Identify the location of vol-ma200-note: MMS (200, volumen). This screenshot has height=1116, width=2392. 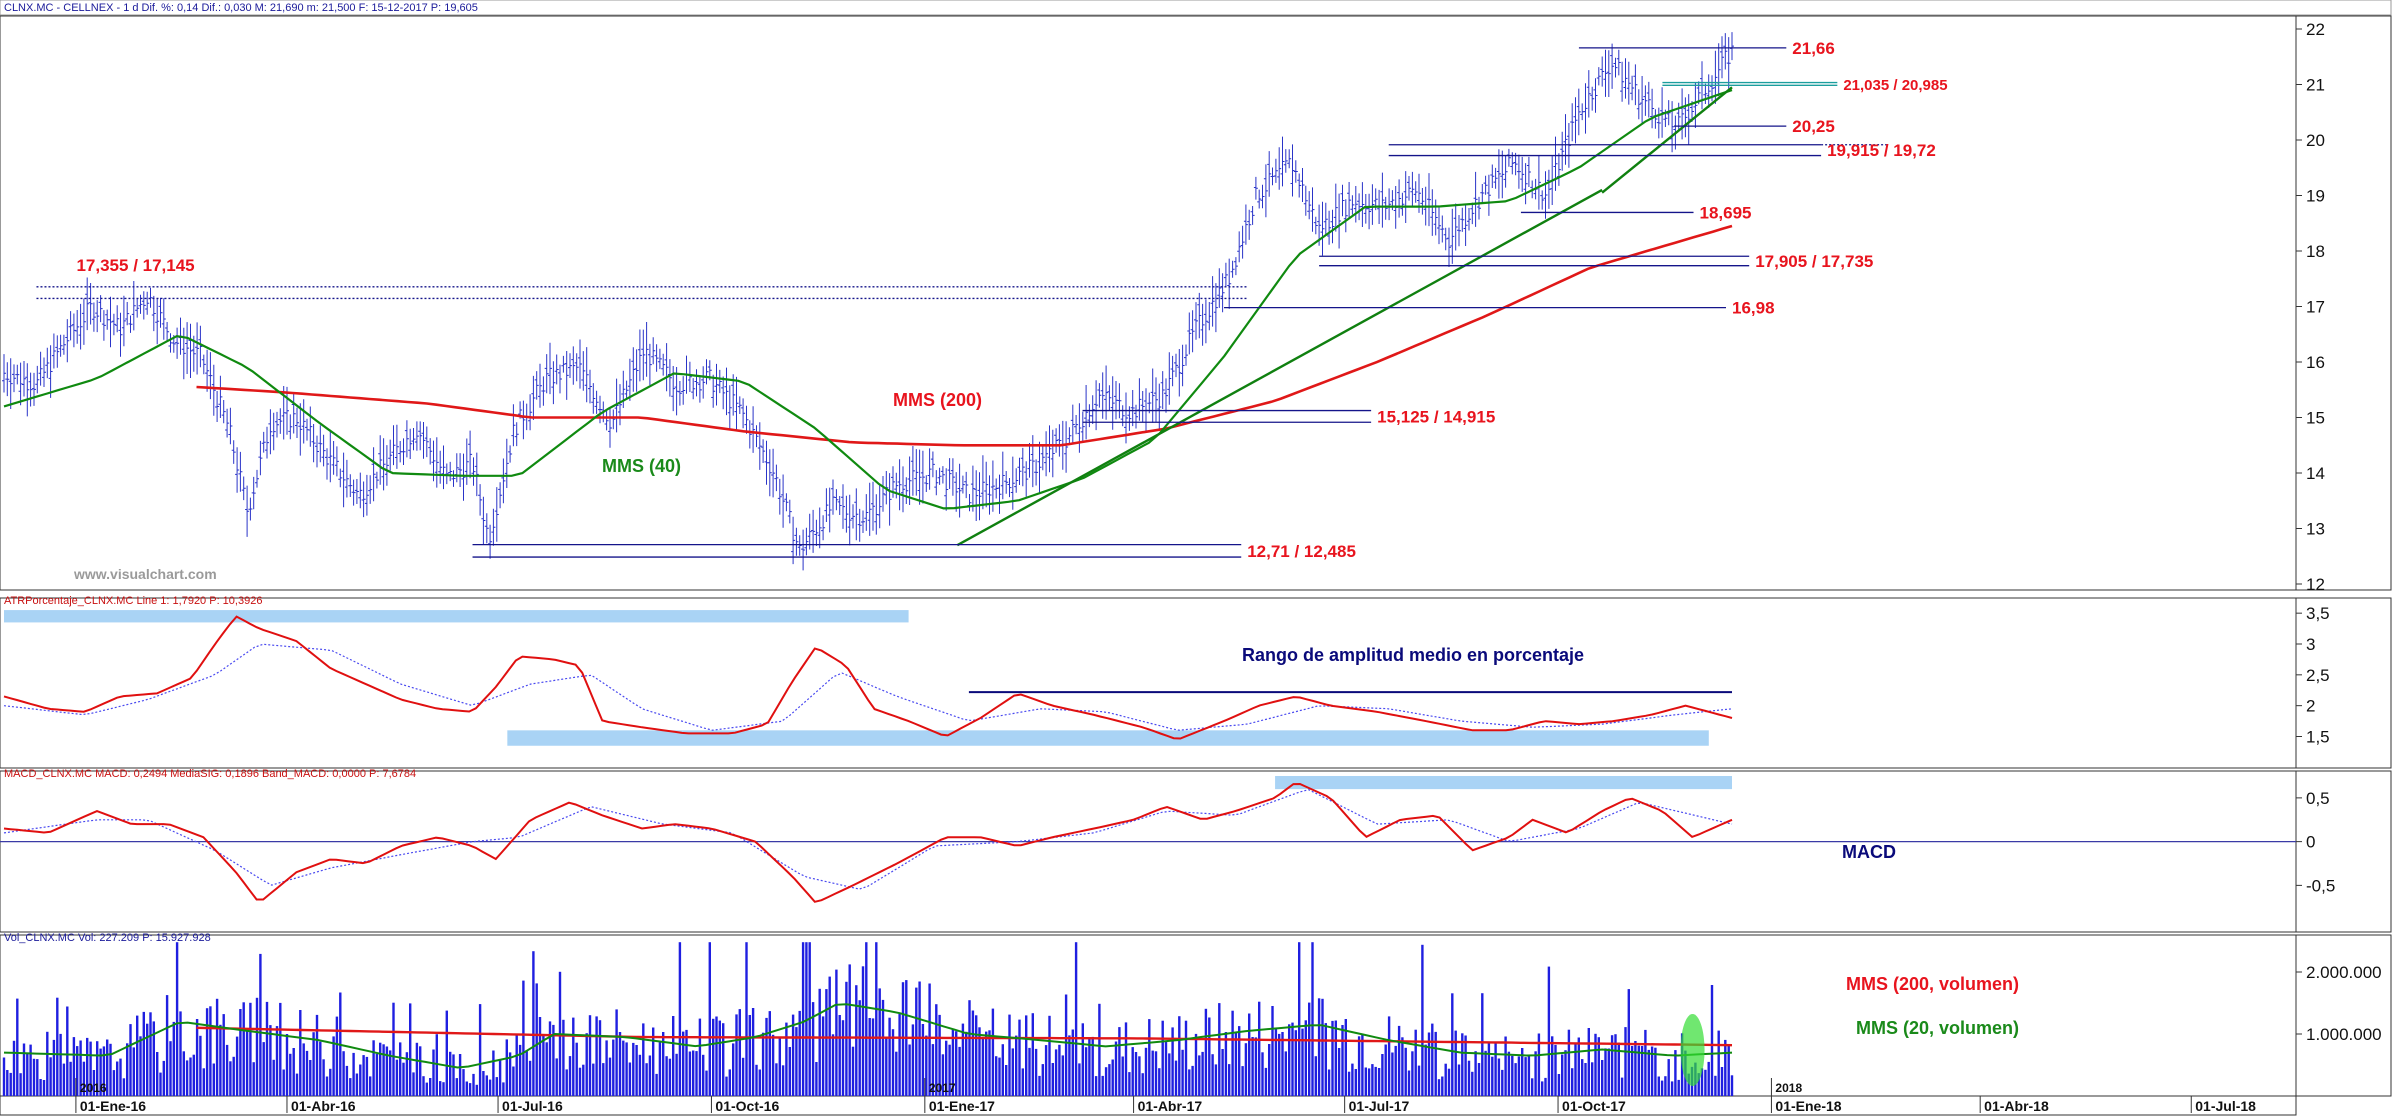
(1932, 984).